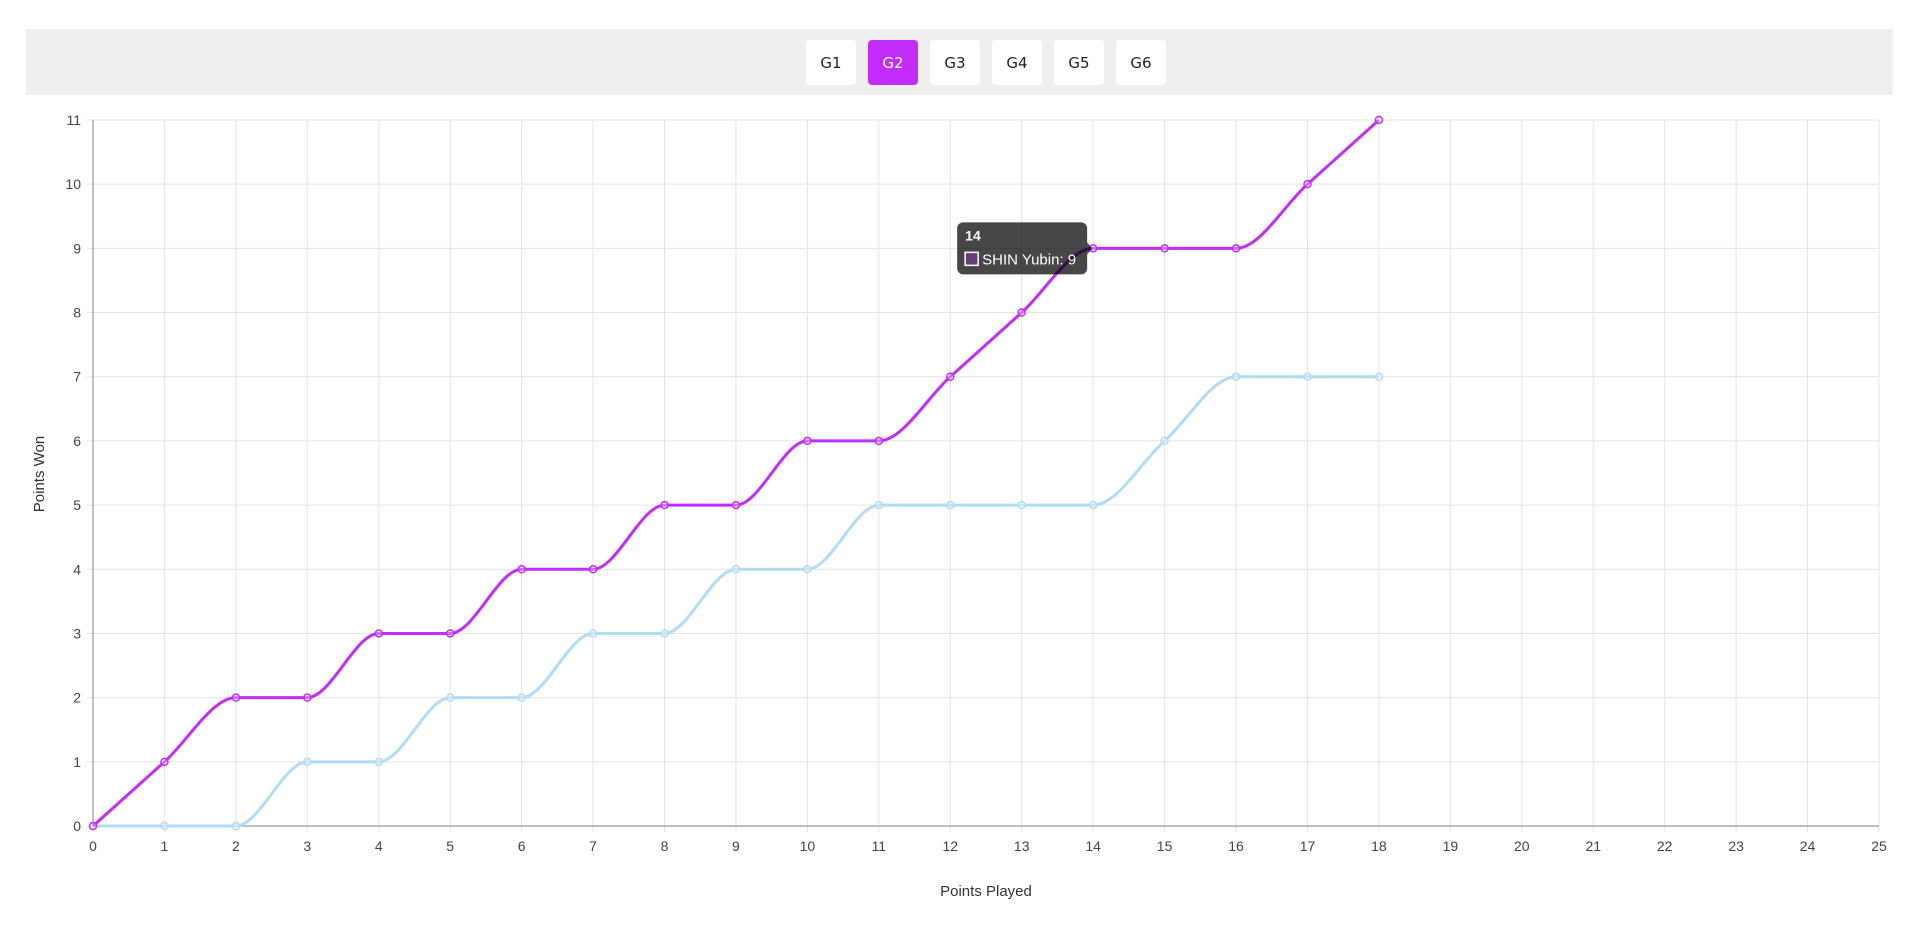 This screenshot has height=925, width=1921. I want to click on y-tick-label: 1, so click(77, 762).